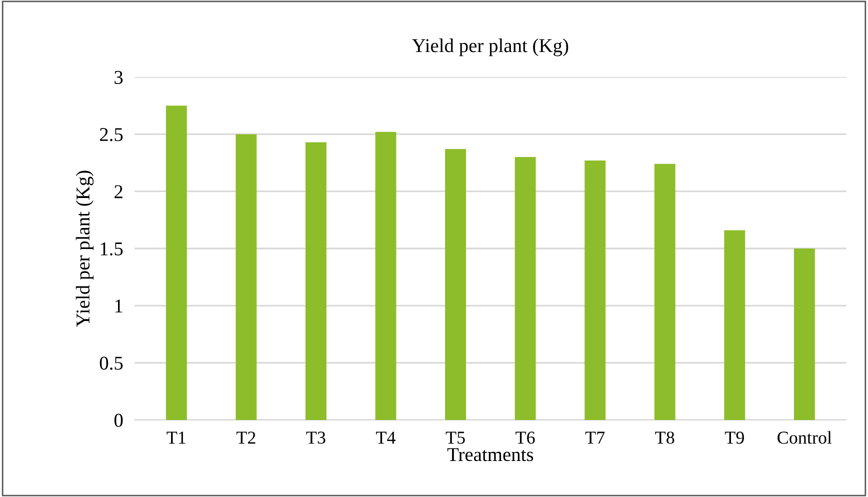 The height and width of the screenshot is (497, 868). I want to click on x-tick-label: T8, so click(664, 438).